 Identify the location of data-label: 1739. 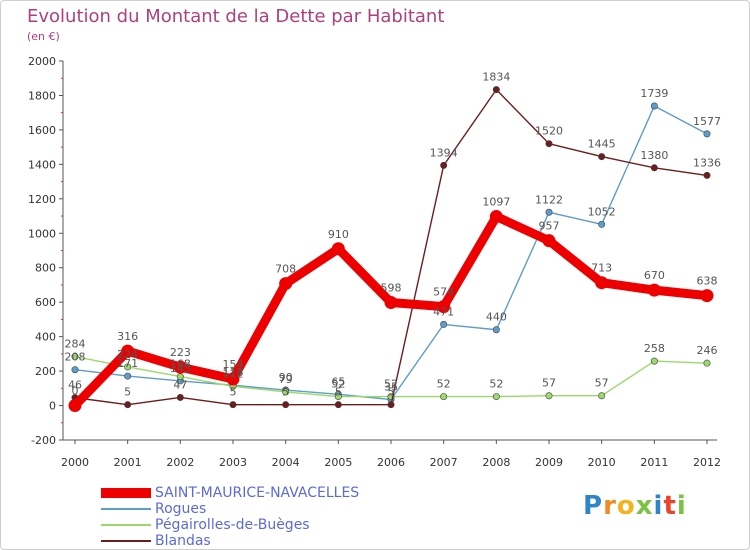
(654, 93).